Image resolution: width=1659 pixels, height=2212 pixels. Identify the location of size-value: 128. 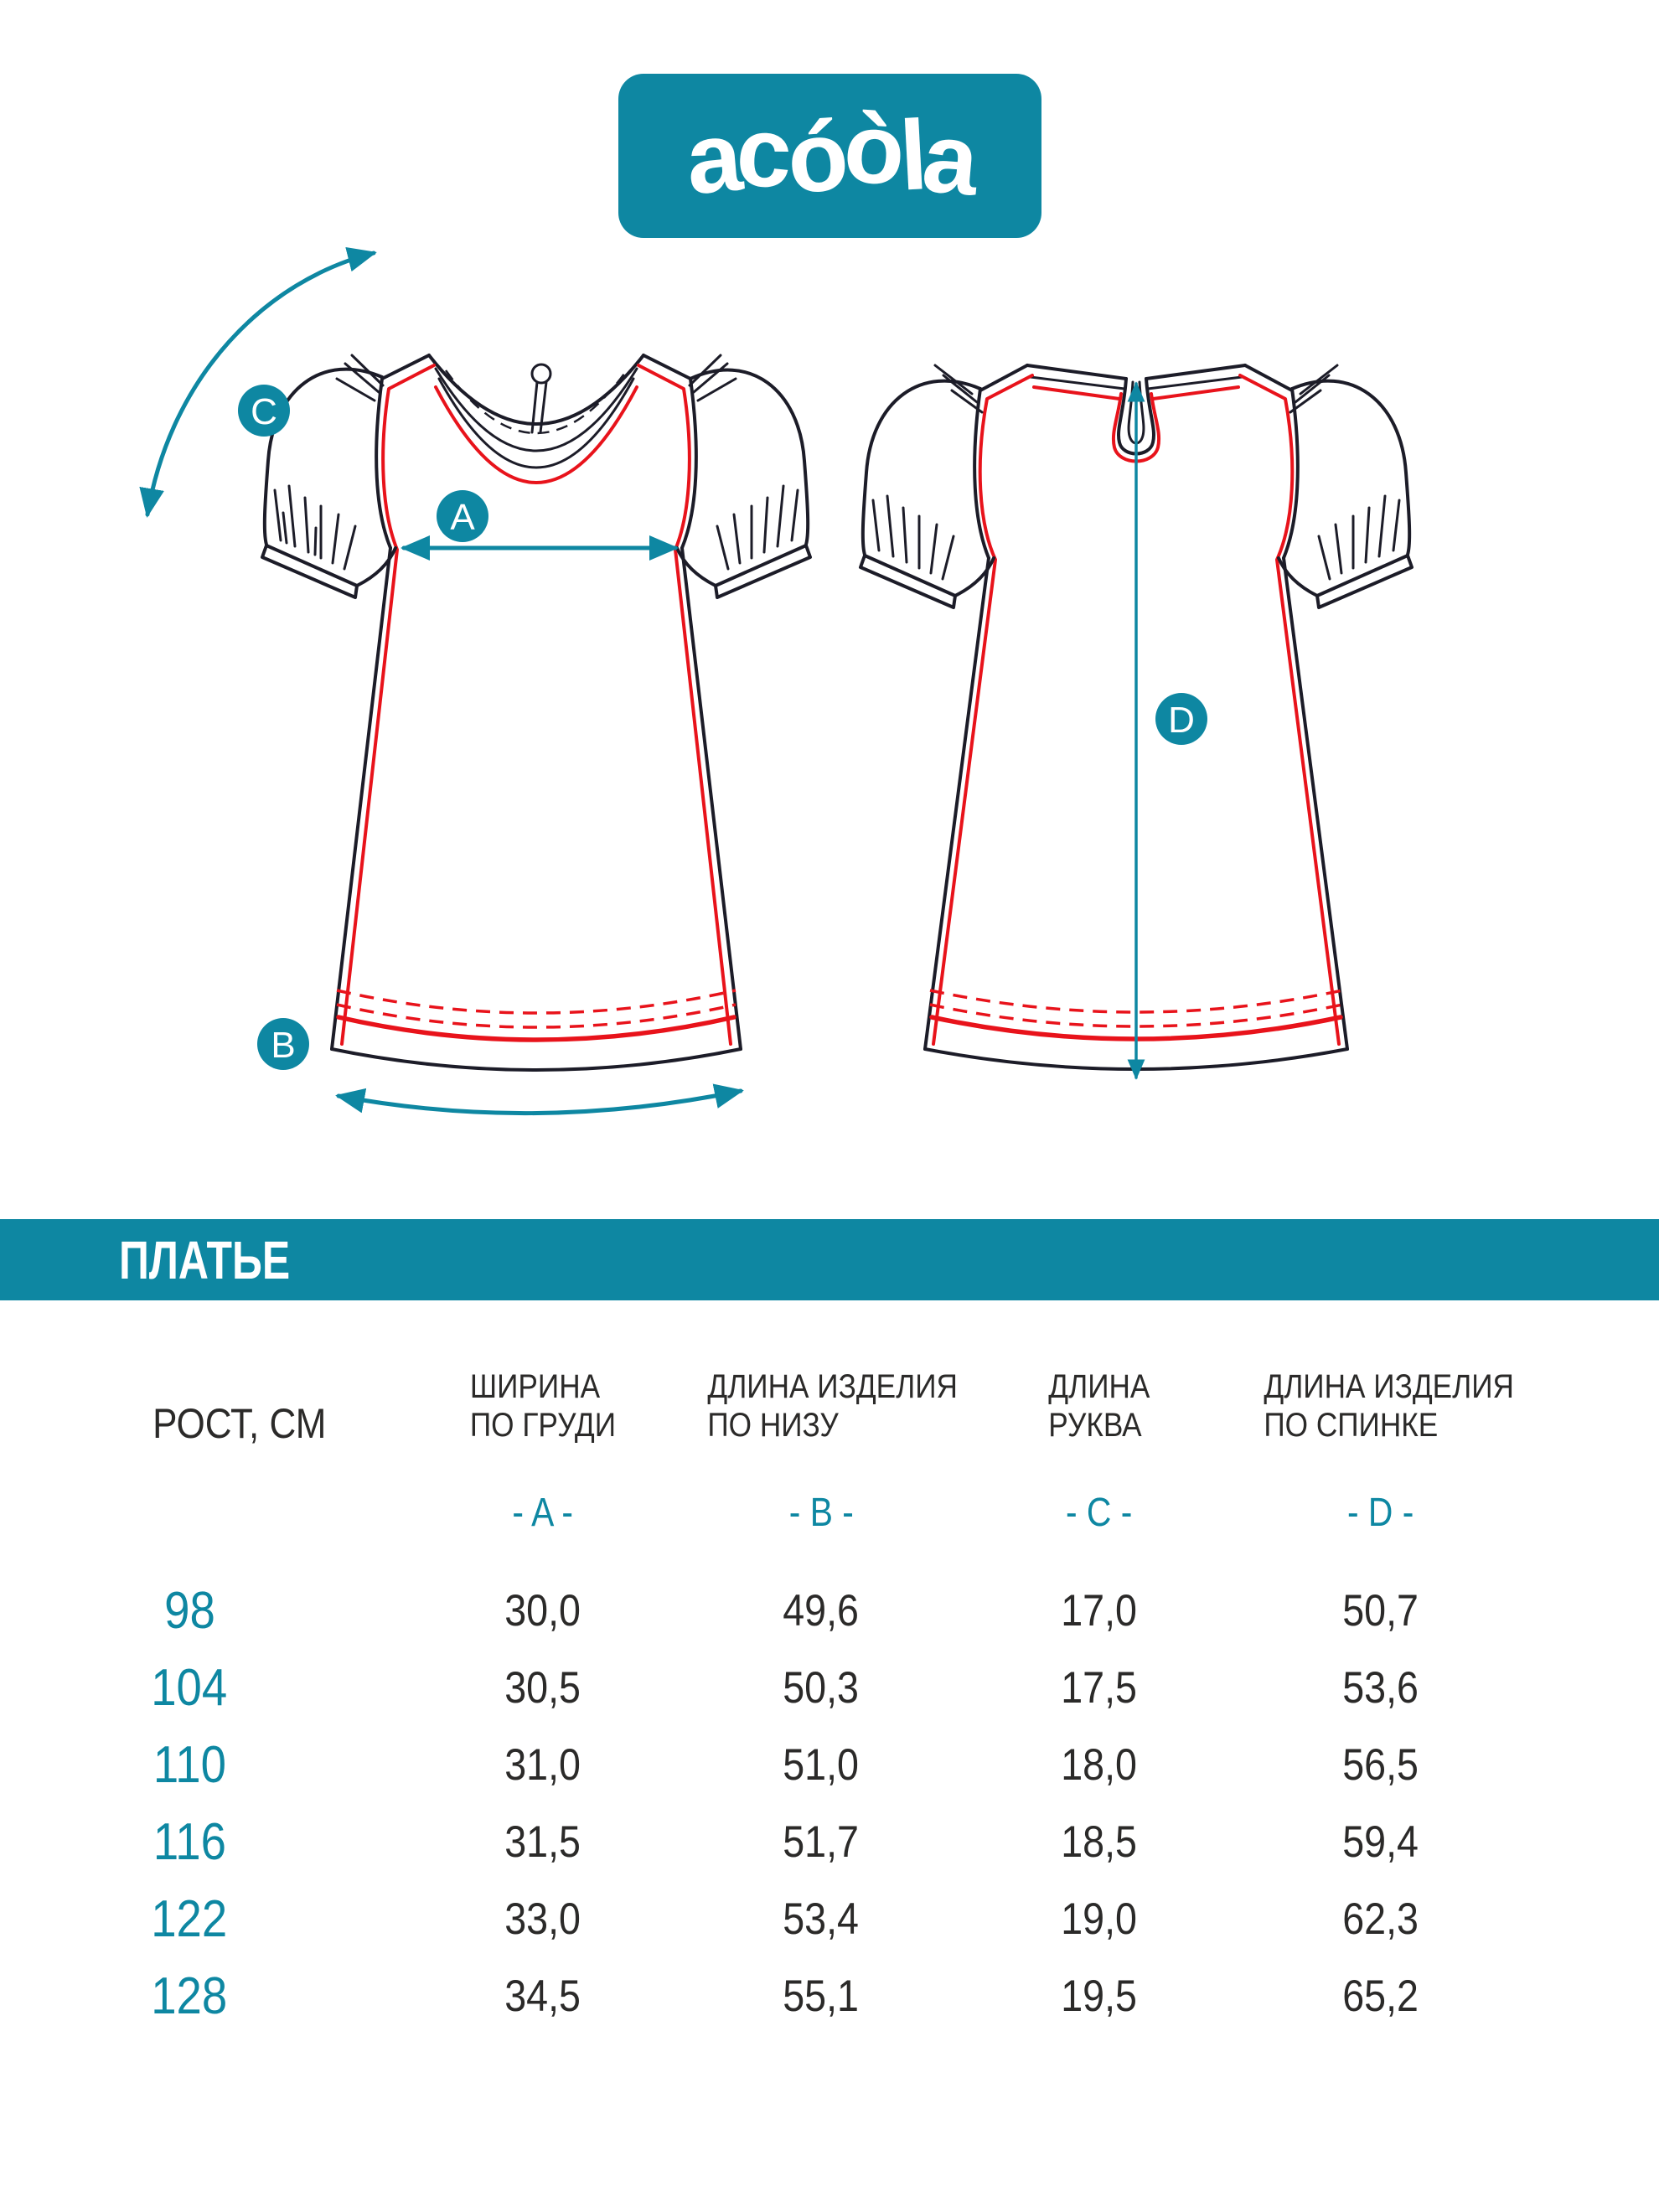
(239, 1996).